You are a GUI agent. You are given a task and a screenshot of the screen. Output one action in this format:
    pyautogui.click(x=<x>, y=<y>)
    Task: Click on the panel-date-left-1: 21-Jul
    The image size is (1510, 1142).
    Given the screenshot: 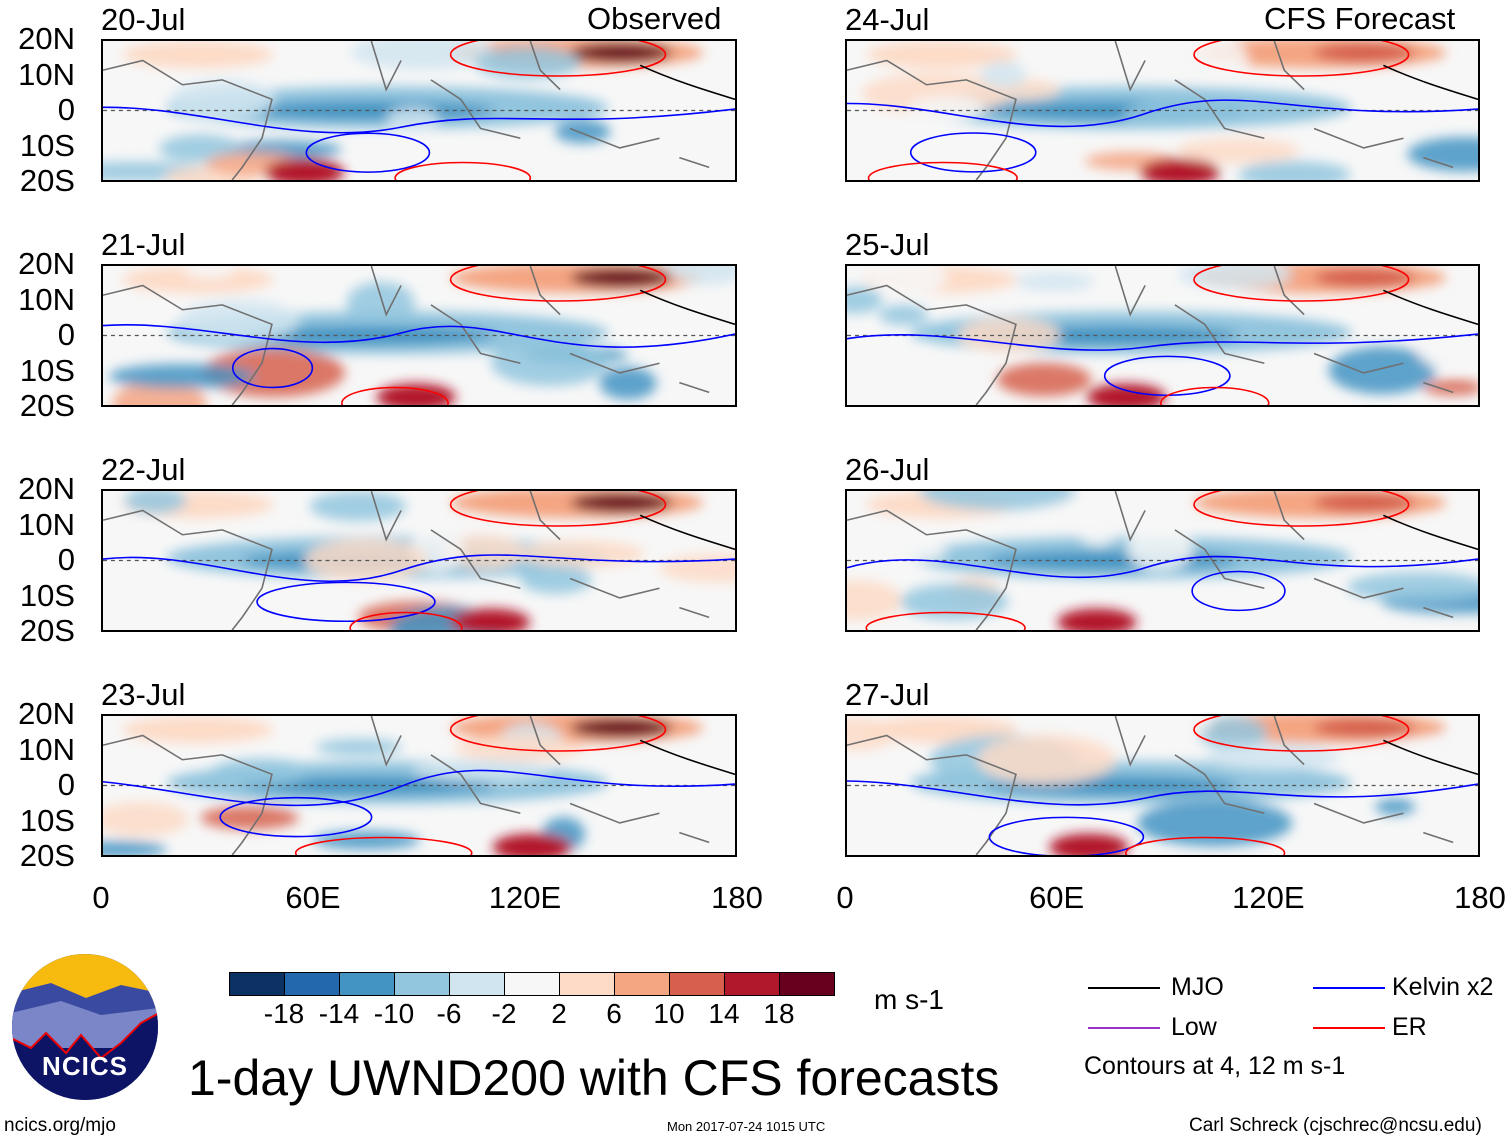 What is the action you would take?
    pyautogui.click(x=143, y=244)
    